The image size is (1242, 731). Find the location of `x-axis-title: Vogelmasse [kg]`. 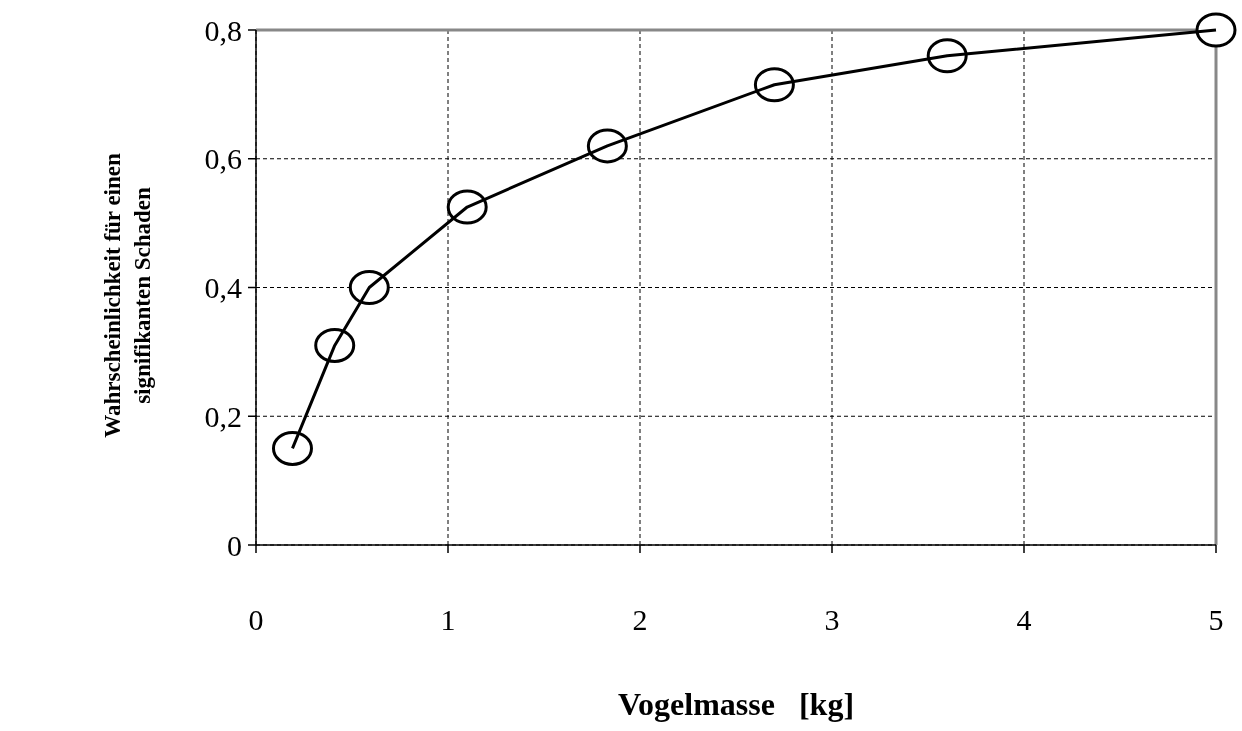

x-axis-title: Vogelmasse [kg] is located at coordinates (736, 704).